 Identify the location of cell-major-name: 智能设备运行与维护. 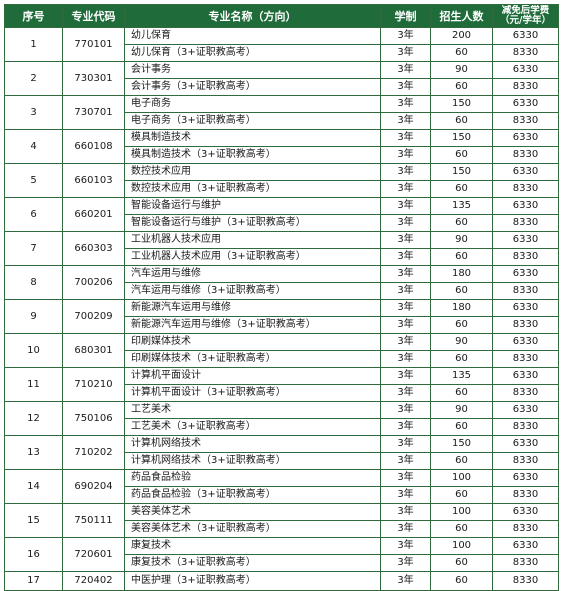
(252, 206).